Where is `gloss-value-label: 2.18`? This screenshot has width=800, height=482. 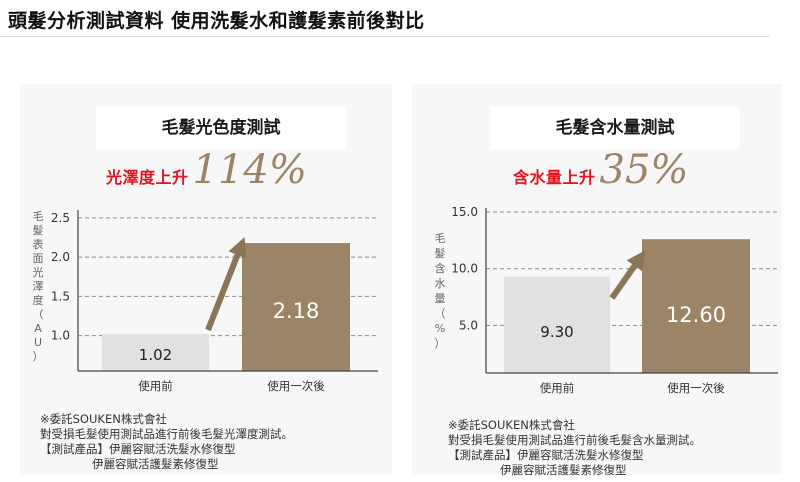 gloss-value-label: 2.18 is located at coordinates (296, 311).